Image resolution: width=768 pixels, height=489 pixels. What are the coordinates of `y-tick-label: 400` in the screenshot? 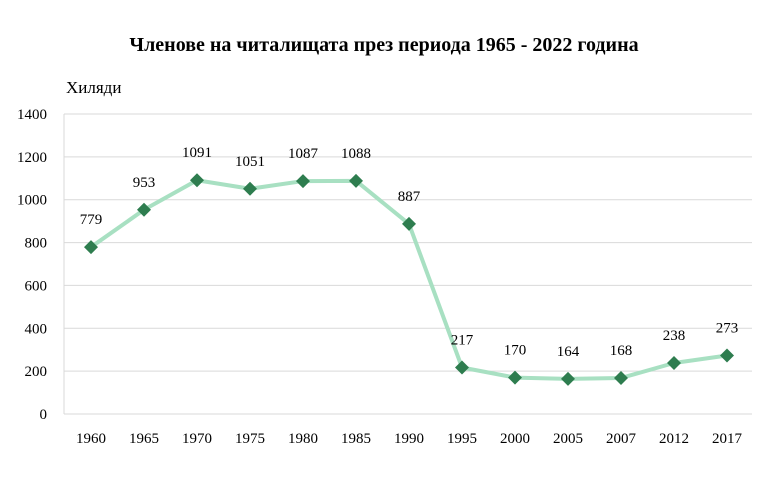 It's located at (36, 329).